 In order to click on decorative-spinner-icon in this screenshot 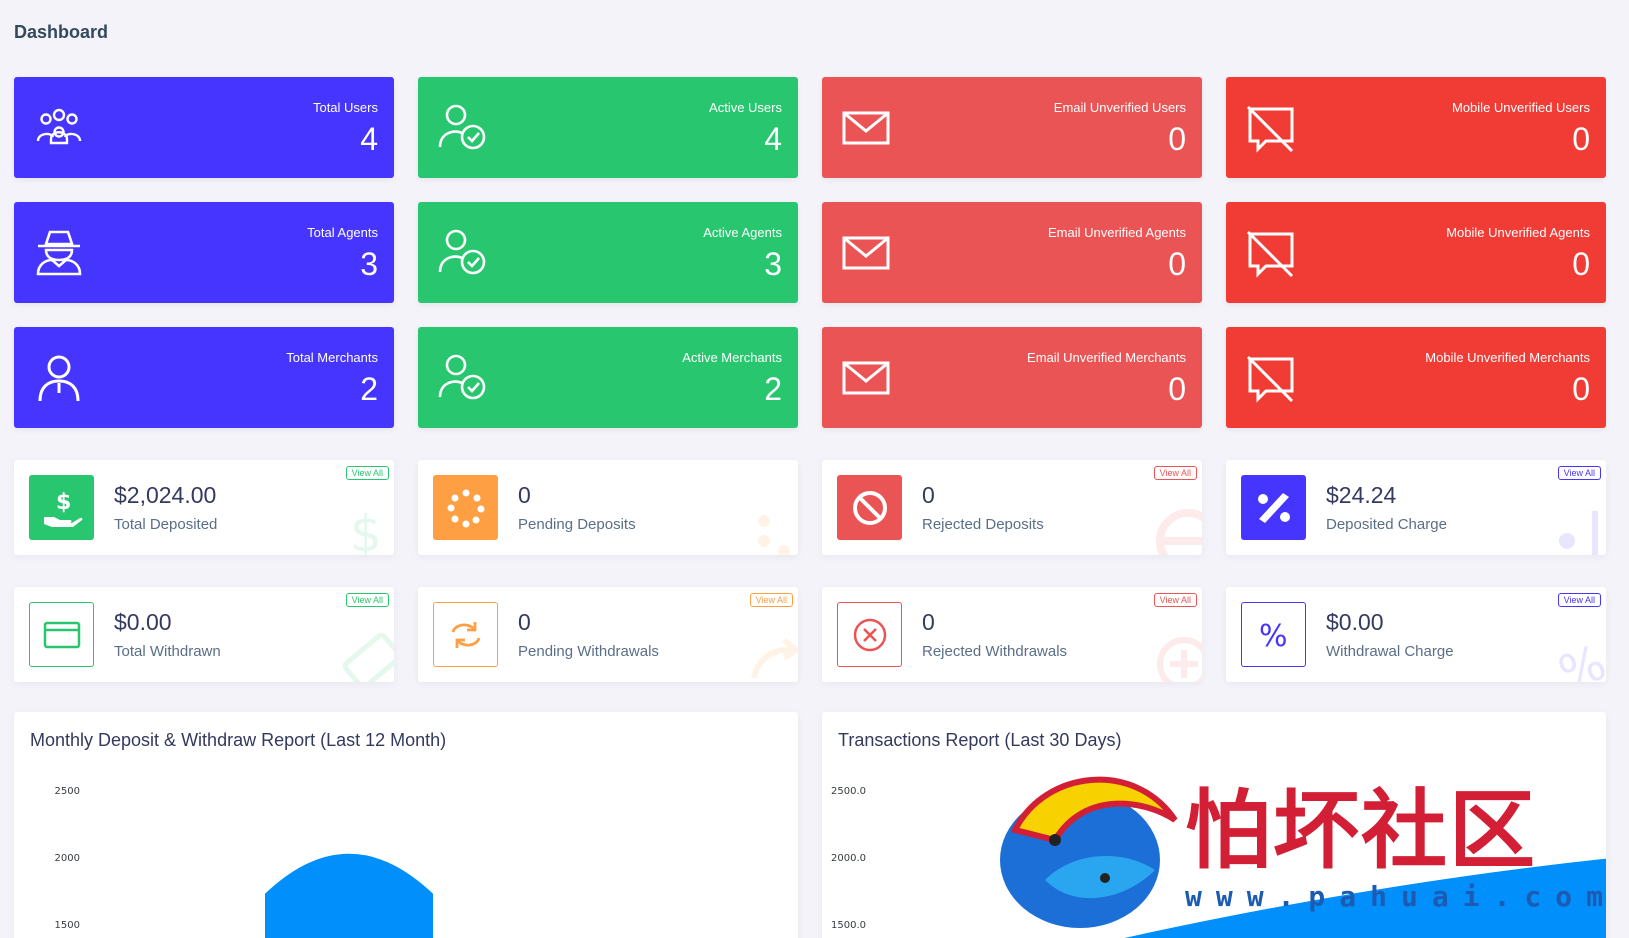, I will do `click(774, 535)`.